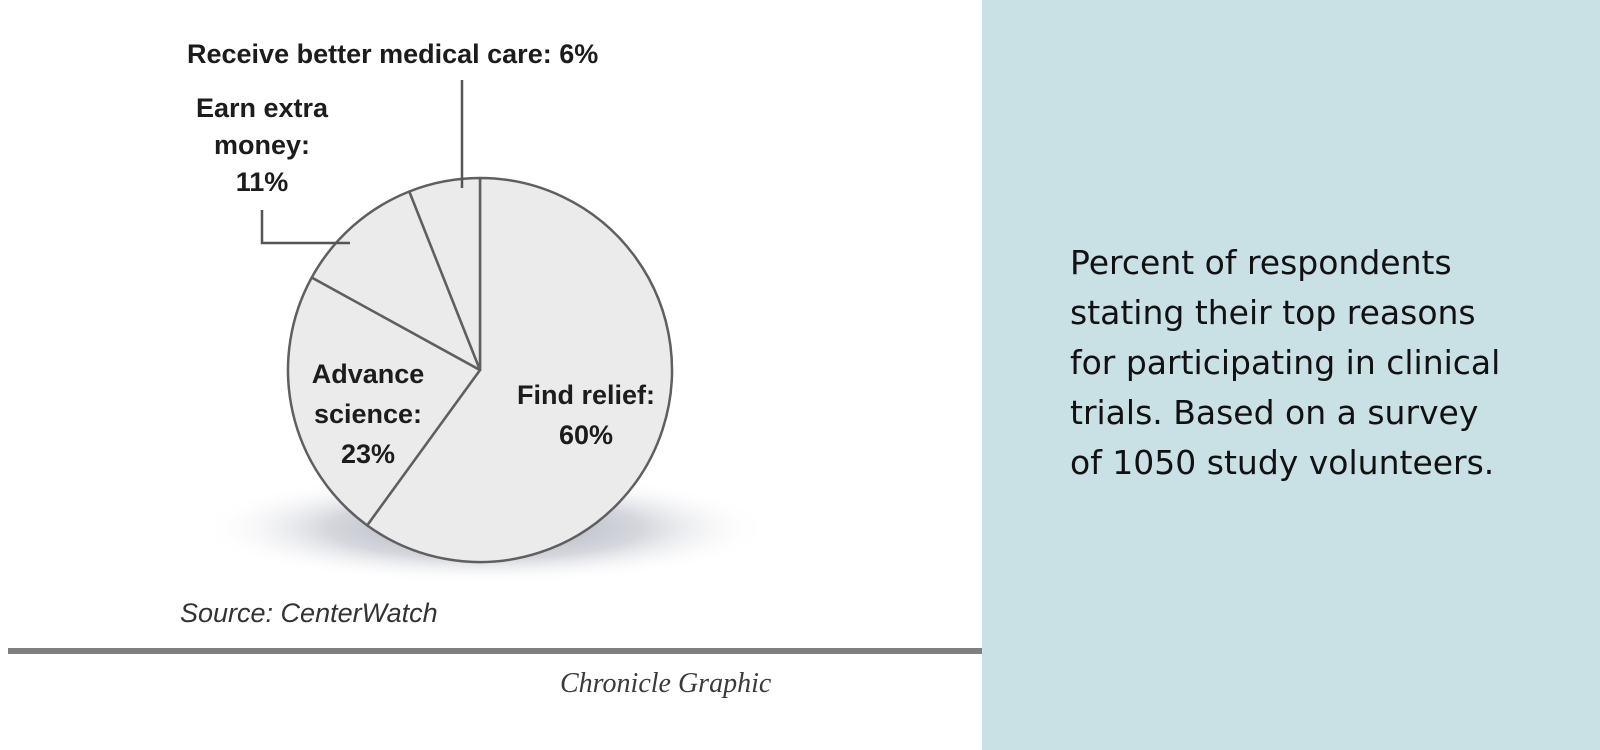 The image size is (1600, 750). Describe the element at coordinates (262, 145) in the screenshot. I see `label-earn-extra-money: Earn extra money: 11%` at that location.